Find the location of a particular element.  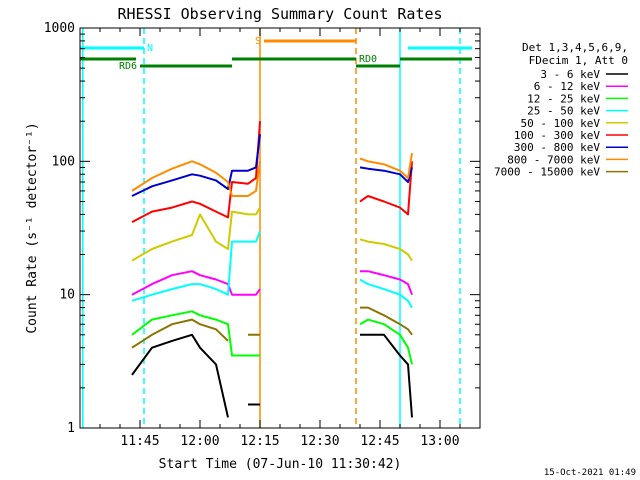

flag-label-n: N is located at coordinates (150, 48).